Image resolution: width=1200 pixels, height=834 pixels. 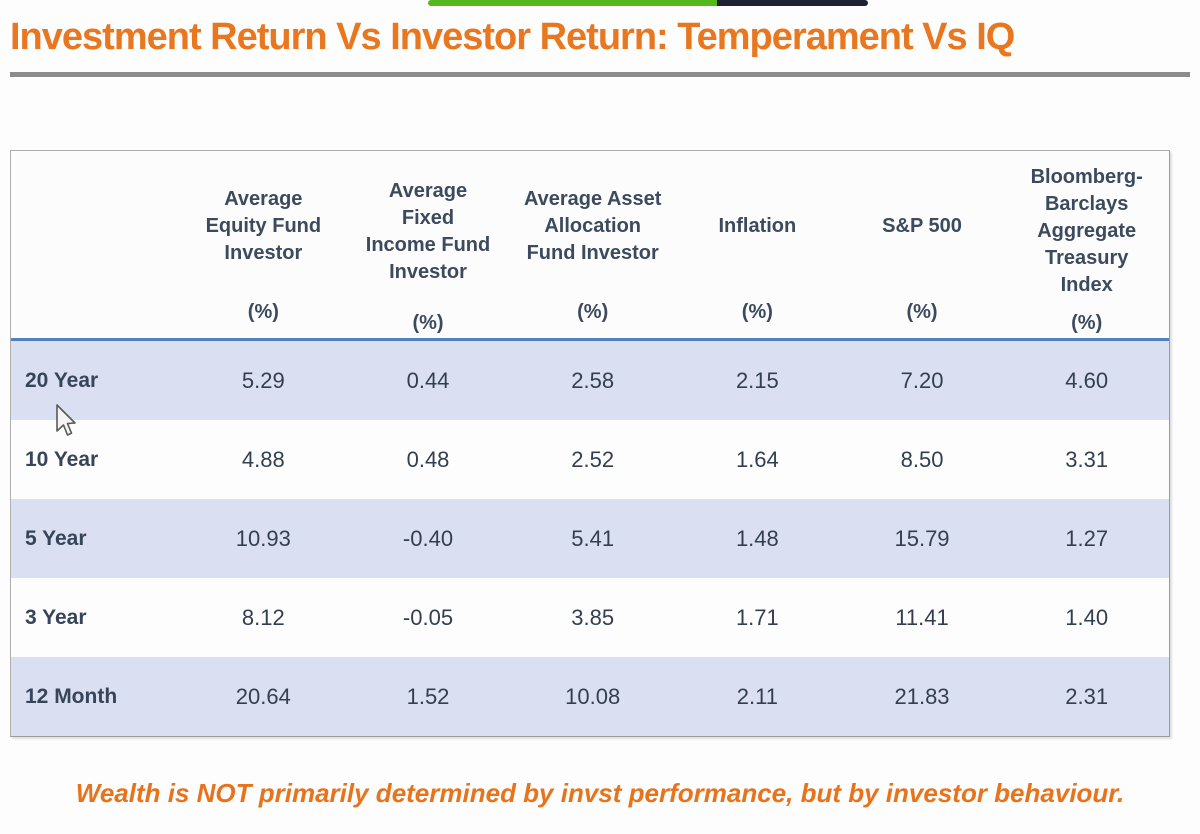 What do you see at coordinates (1087, 380) in the screenshot?
I see `cell-value: 4.60` at bounding box center [1087, 380].